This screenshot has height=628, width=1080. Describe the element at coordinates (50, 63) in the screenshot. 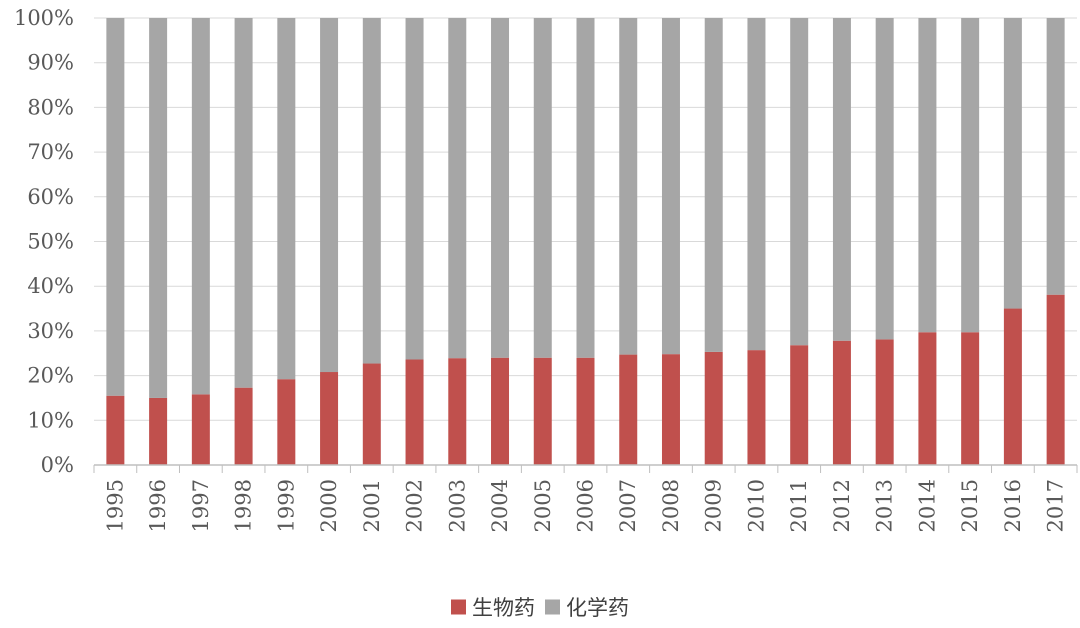

I see `y-tick-label: 90%` at that location.